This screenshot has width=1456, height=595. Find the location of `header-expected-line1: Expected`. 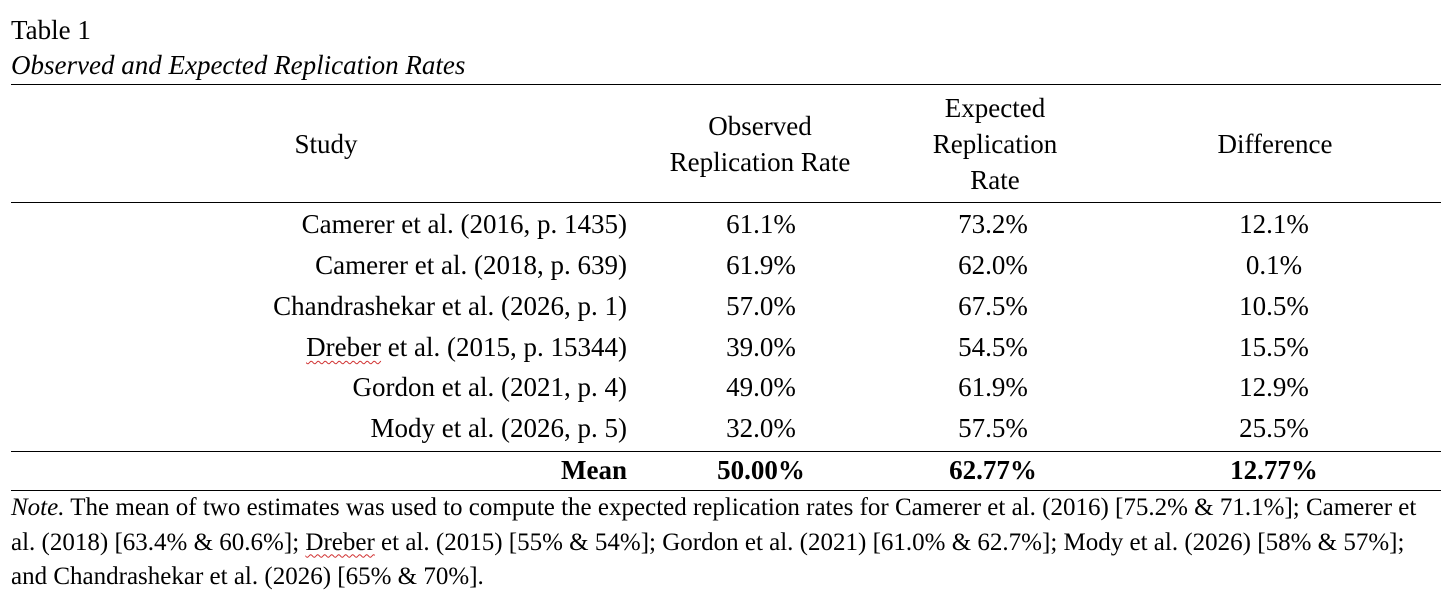

header-expected-line1: Expected is located at coordinates (995, 108).